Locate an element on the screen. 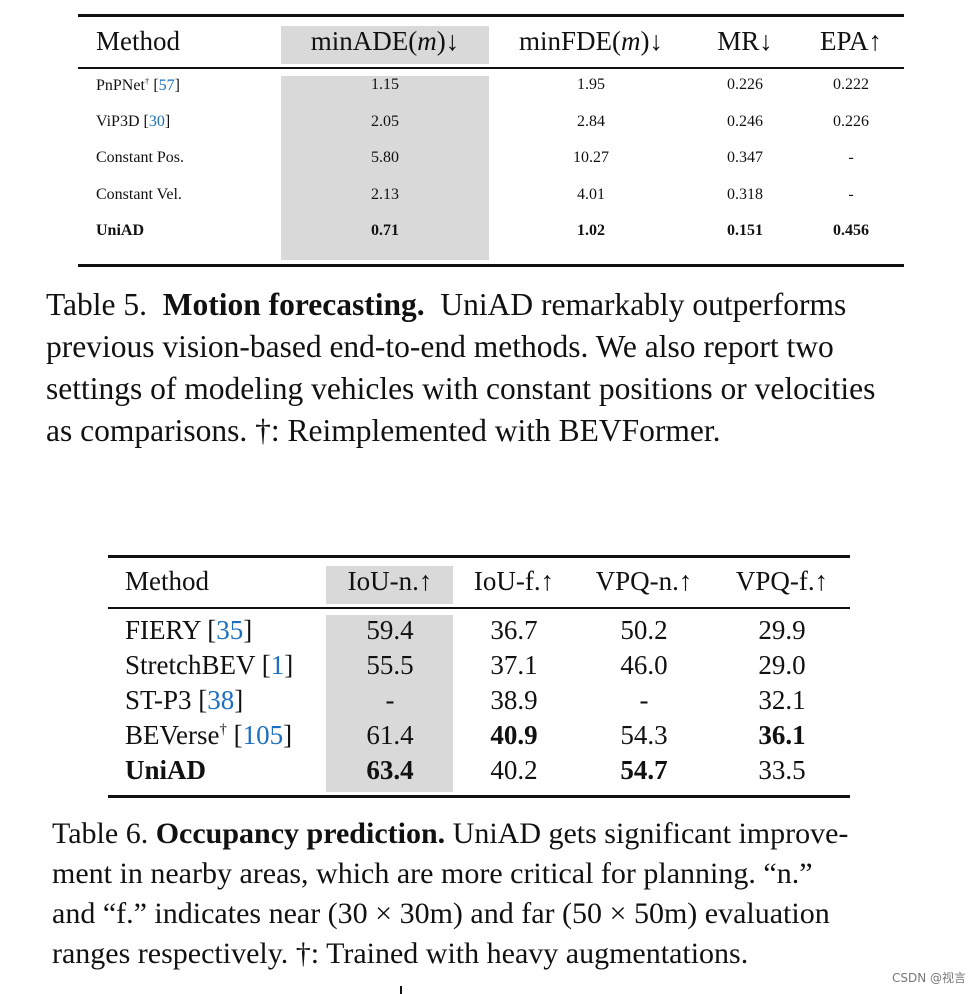 This screenshot has width=978, height=994. table6-caption-text-1: UniAD gets significant improve- is located at coordinates (650, 833).